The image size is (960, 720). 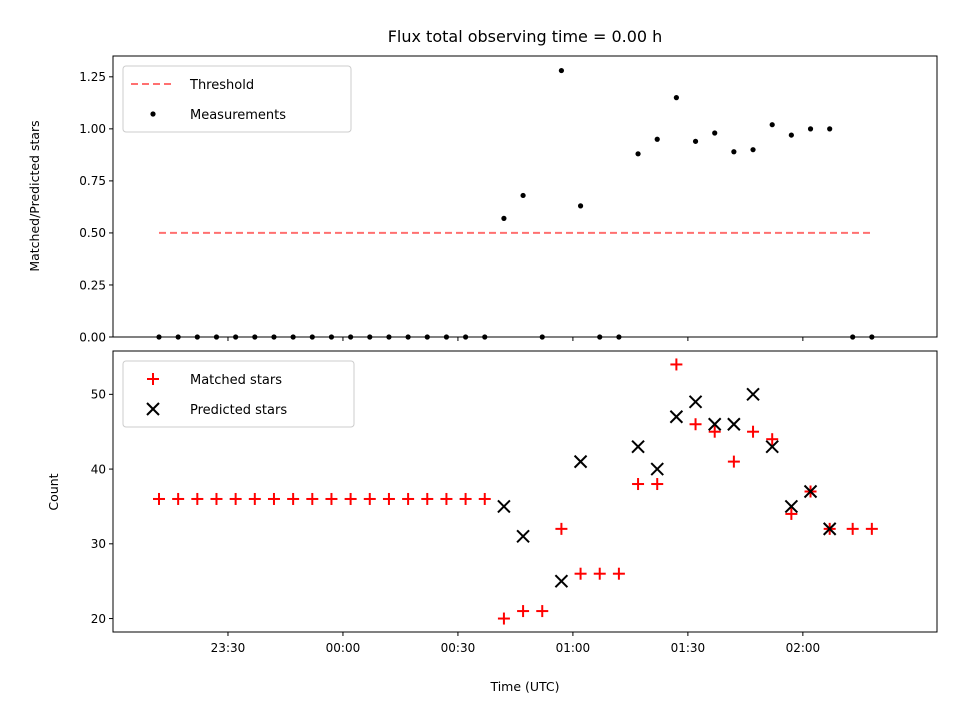 I want to click on top-ytick-label: 0.50, so click(x=92, y=233).